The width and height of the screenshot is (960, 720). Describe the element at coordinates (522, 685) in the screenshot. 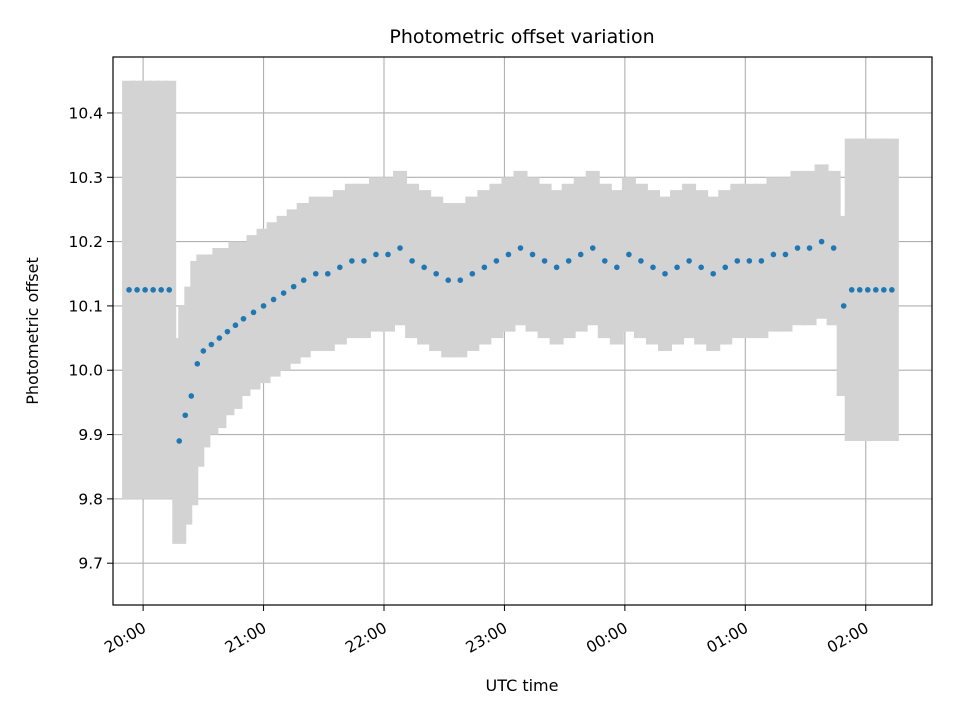

I see `x-axis-label: UTC time` at that location.